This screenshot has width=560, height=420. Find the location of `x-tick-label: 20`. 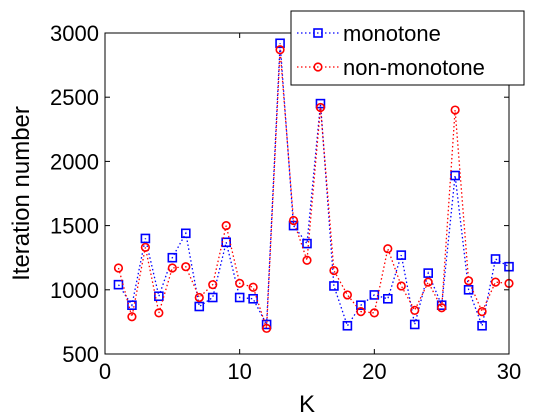

x-tick-label: 20 is located at coordinates (374, 371).